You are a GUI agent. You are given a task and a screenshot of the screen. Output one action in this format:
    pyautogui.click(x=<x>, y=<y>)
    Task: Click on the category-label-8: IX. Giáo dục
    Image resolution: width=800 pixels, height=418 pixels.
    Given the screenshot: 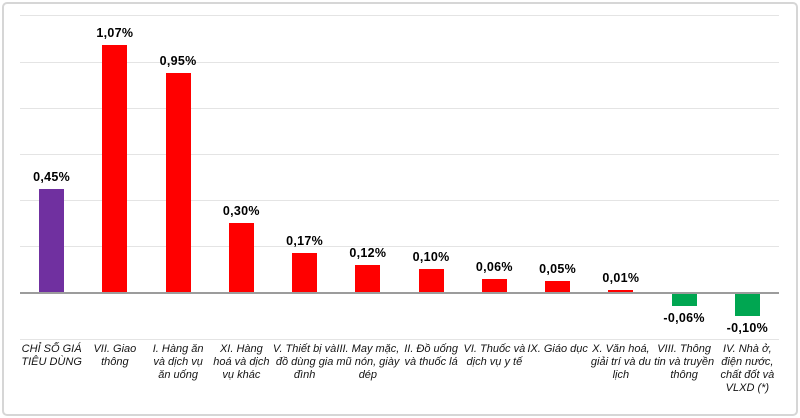 What is the action you would take?
    pyautogui.click(x=557, y=349)
    